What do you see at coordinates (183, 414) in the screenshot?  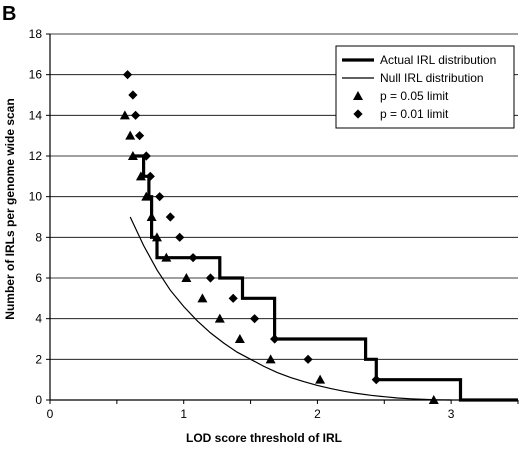 I see `x-tick-label-1: 1` at bounding box center [183, 414].